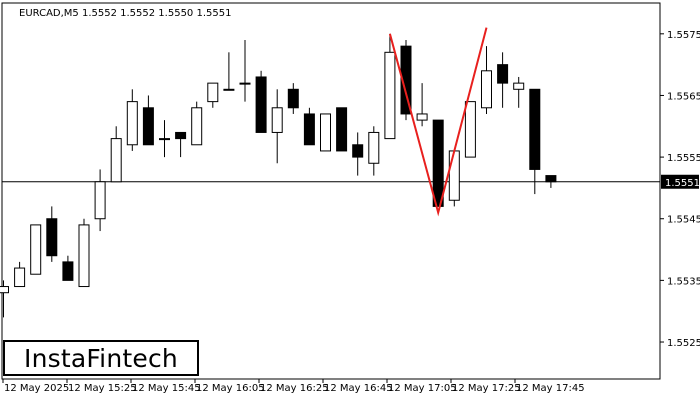 Image resolution: width=700 pixels, height=400 pixels. Describe the element at coordinates (683, 220) in the screenshot. I see `y-tick-label: 1.5545` at that location.